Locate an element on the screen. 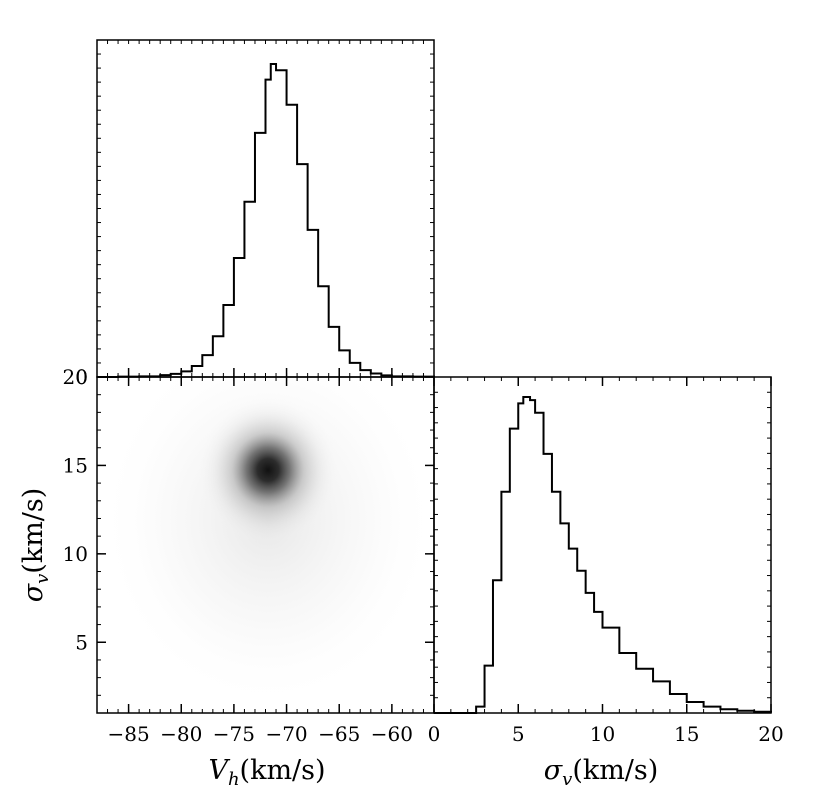 The height and width of the screenshot is (798, 814). xlabel-right-unit: (km/s) is located at coordinates (615, 770).